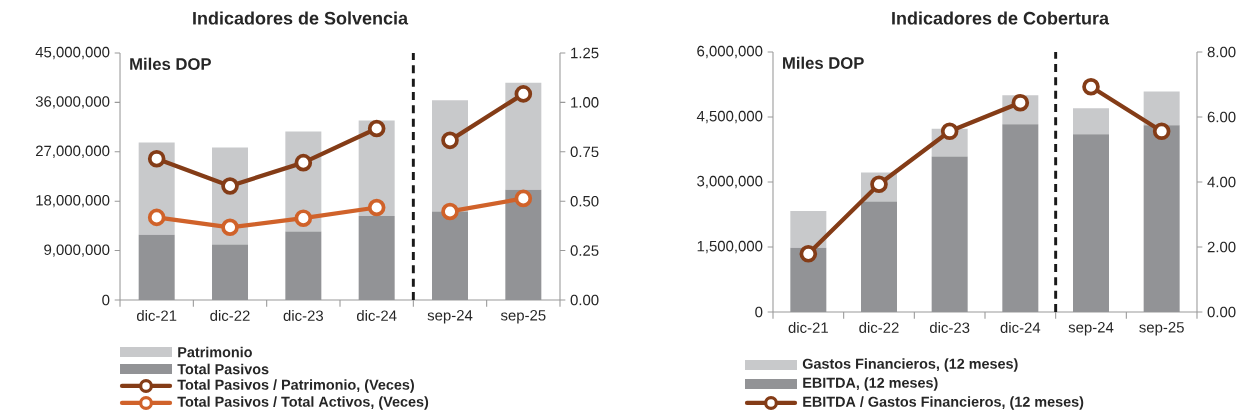  I want to click on y-tick-label: 3,000,000, so click(730, 182).